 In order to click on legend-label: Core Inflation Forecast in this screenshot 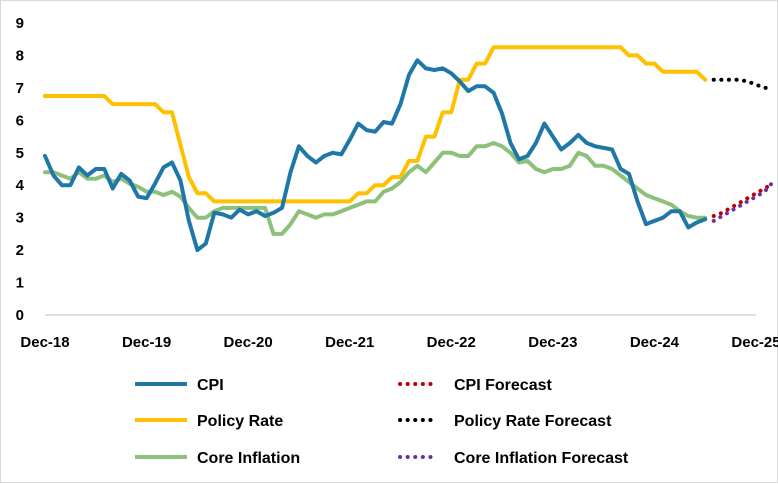, I will do `click(541, 458)`.